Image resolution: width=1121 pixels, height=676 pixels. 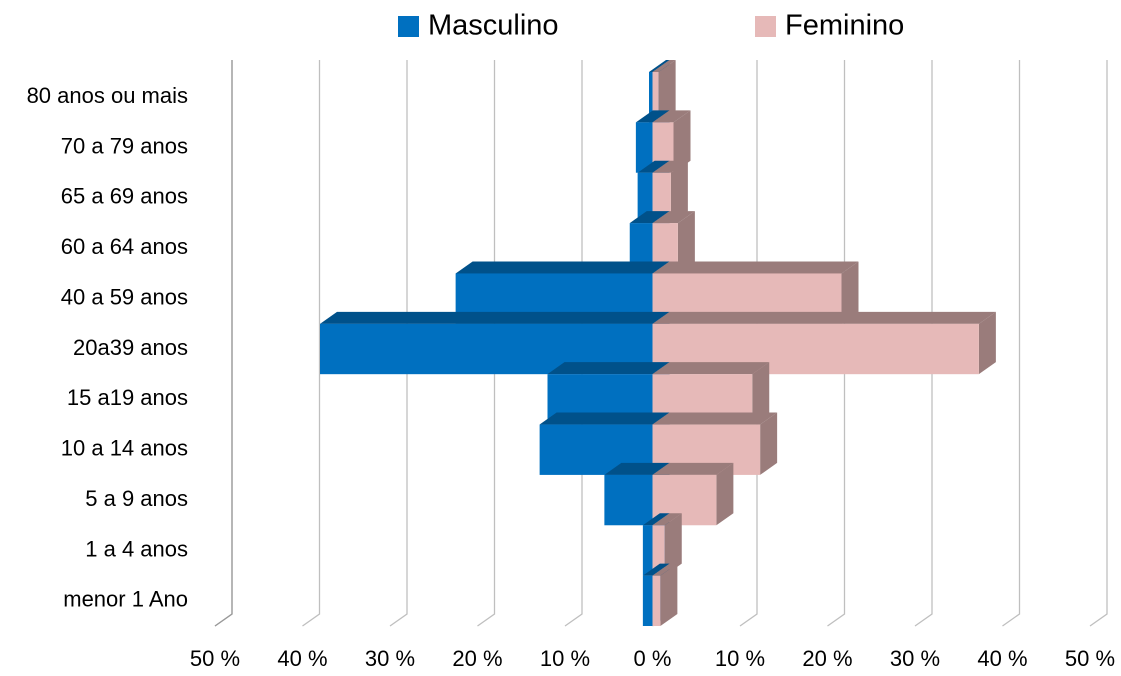 What do you see at coordinates (844, 26) in the screenshot?
I see `legend-label: Feminino` at bounding box center [844, 26].